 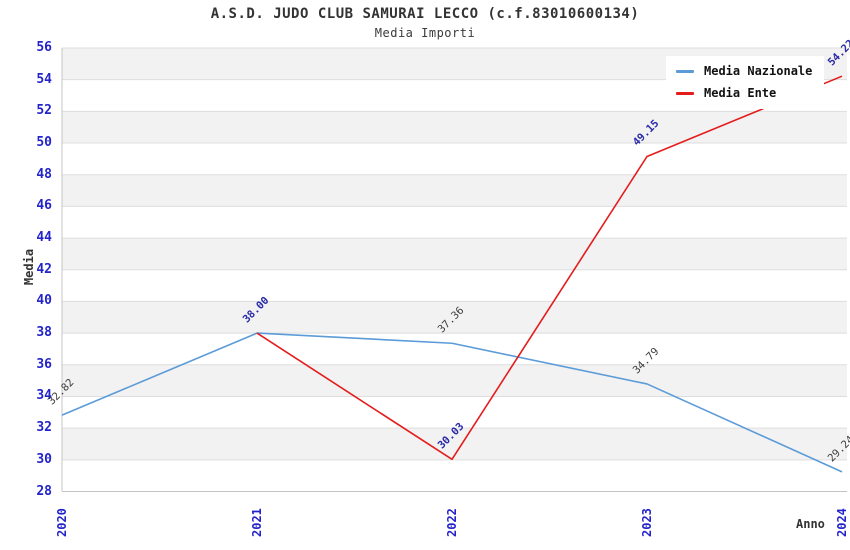 What do you see at coordinates (44, 143) in the screenshot?
I see `y-tick-label: 50` at bounding box center [44, 143].